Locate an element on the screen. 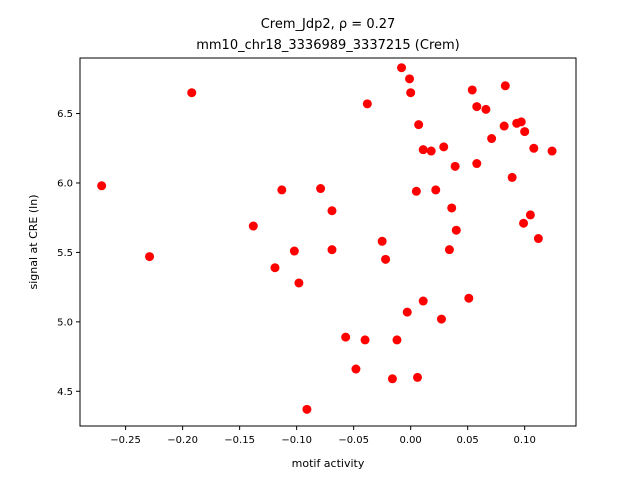 The width and height of the screenshot is (640, 480). x-tick-label-0: −0.25 is located at coordinates (125, 440).